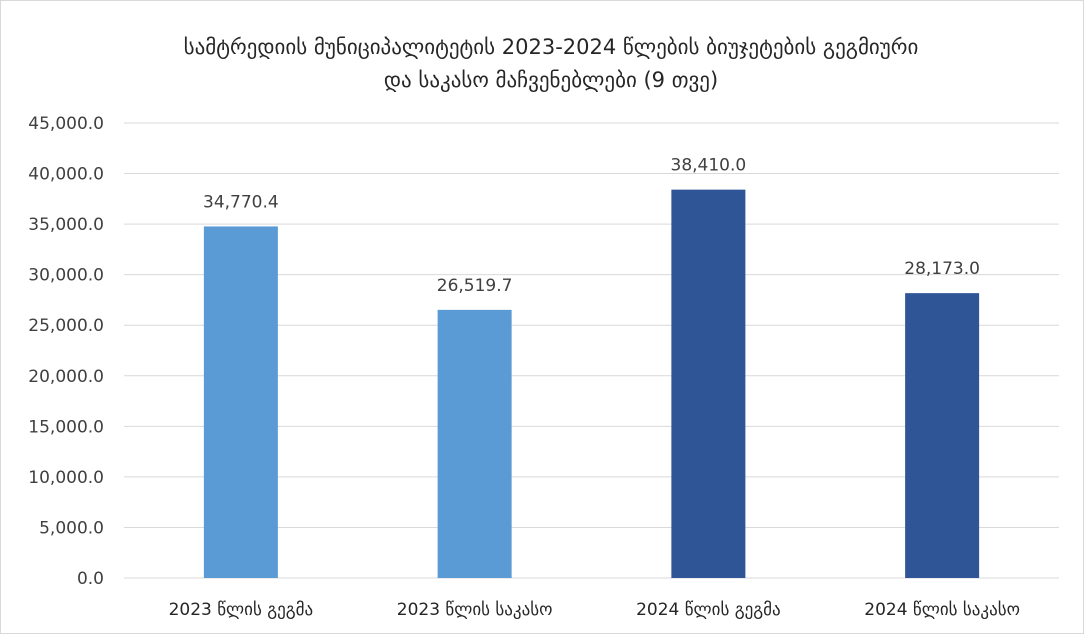 This screenshot has height=635, width=1084. I want to click on y-tick-label: 35,000.0, so click(66, 225).